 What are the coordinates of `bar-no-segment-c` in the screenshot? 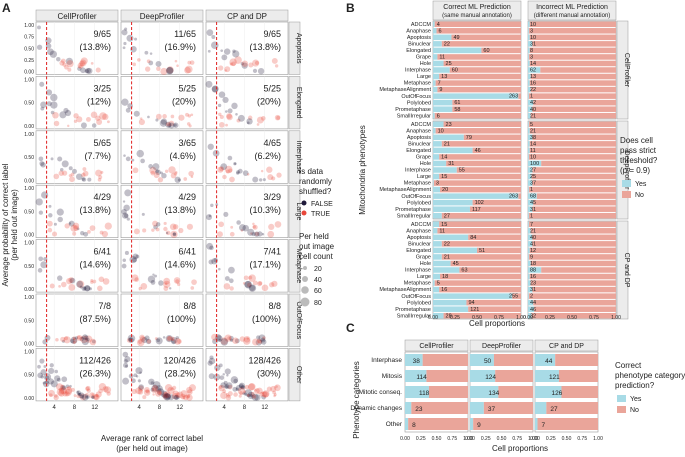 It's located at (513, 360).